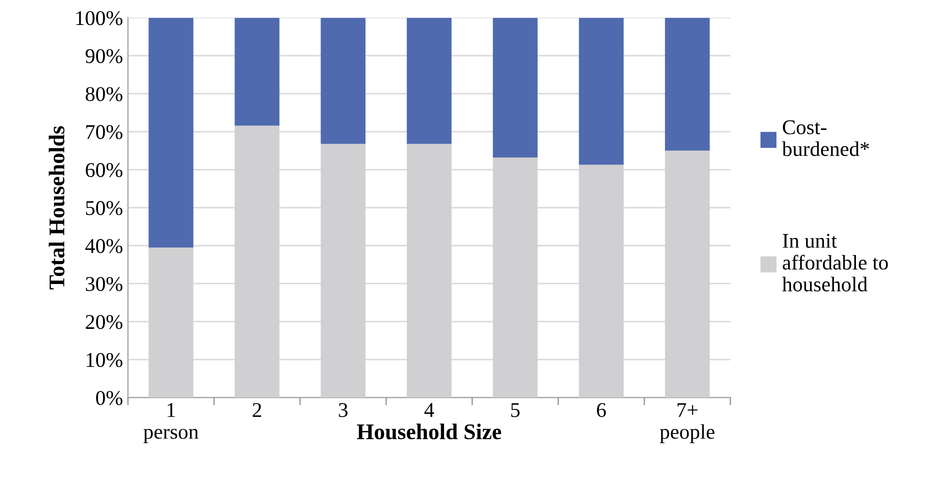  What do you see at coordinates (104, 284) in the screenshot?
I see `y-tick-label: 30%` at bounding box center [104, 284].